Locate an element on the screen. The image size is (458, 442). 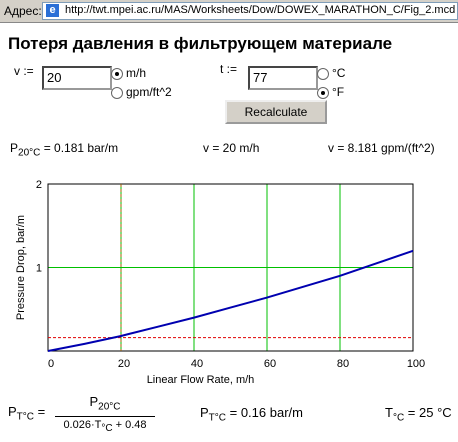
address-label: Адрес: is located at coordinates (23, 11).